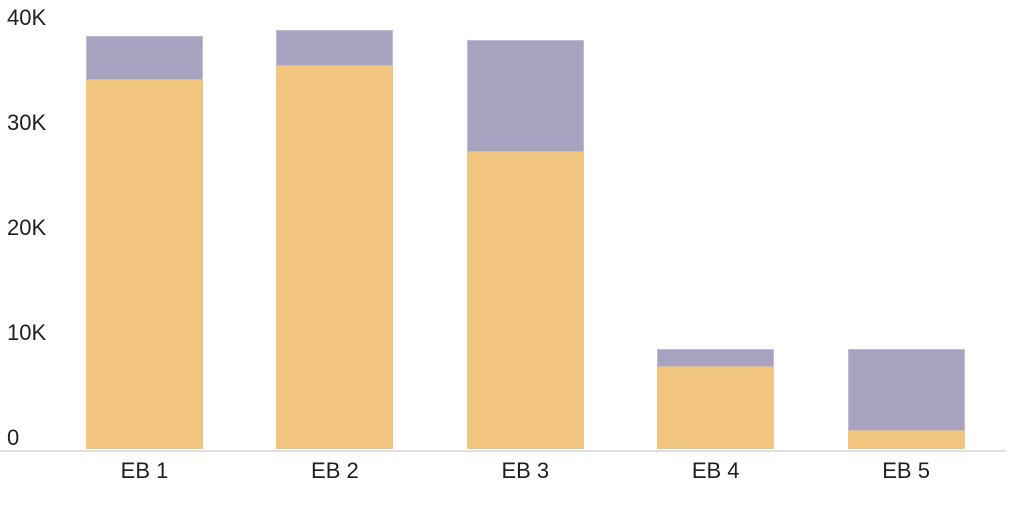 This screenshot has width=1024, height=512. What do you see at coordinates (27, 17) in the screenshot?
I see `y-axis-tick-label: 40K` at bounding box center [27, 17].